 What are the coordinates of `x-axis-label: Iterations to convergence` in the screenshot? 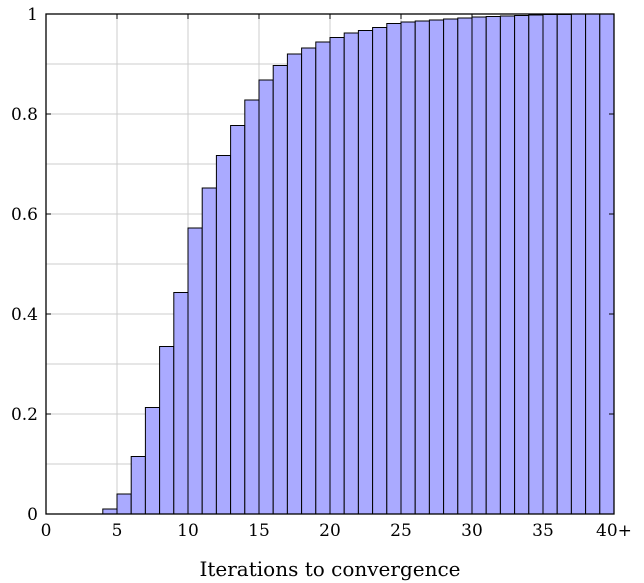 It's located at (329, 569).